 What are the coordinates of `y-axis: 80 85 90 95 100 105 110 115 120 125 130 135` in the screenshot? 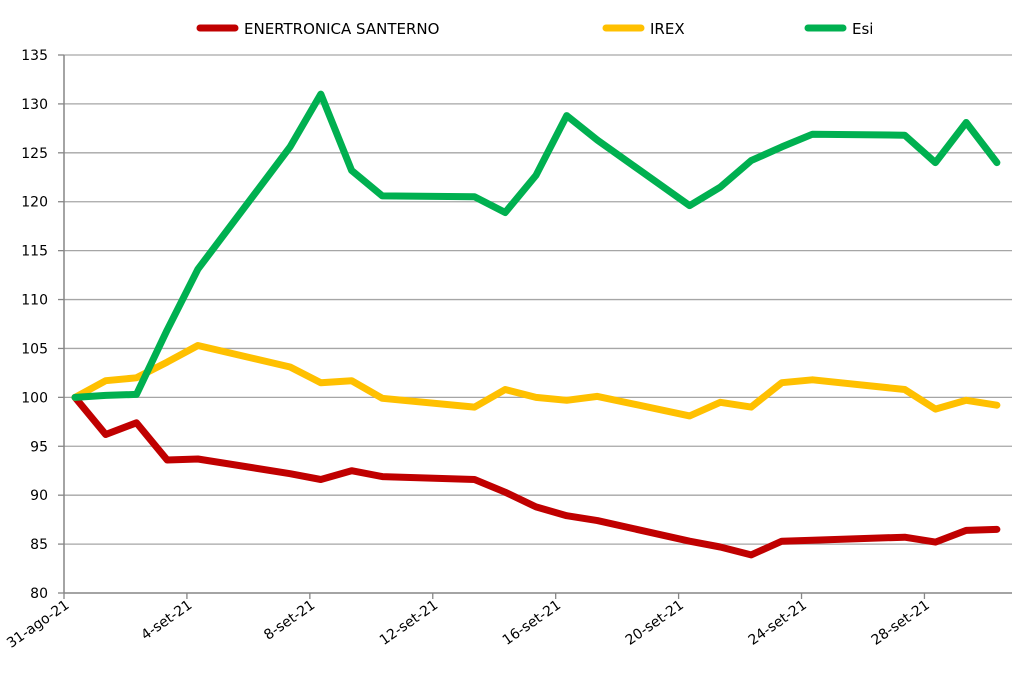 It's located at (43, 325).